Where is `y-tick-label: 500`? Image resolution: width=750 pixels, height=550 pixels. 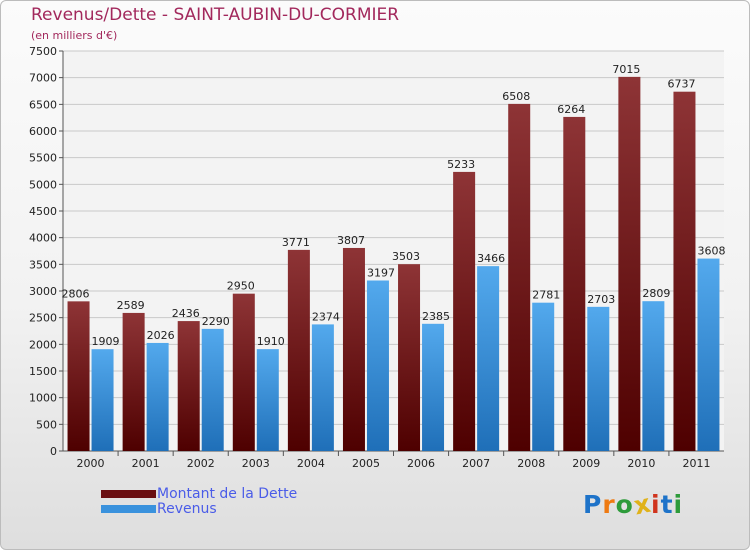
y-tick-label: 500 is located at coordinates (46, 424).